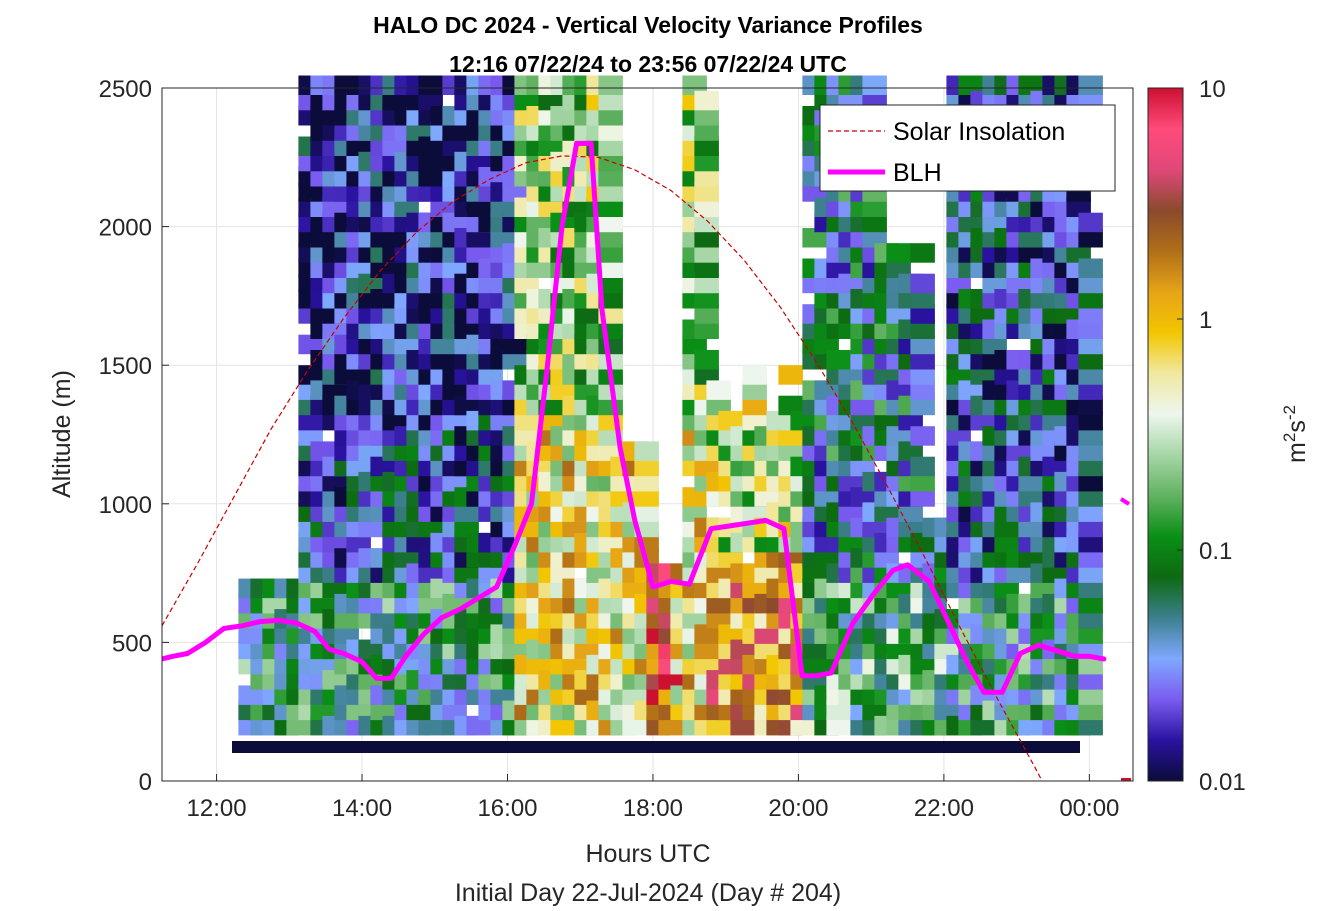 The height and width of the screenshot is (911, 1343). What do you see at coordinates (1126, 779) in the screenshot?
I see `edge-marker` at bounding box center [1126, 779].